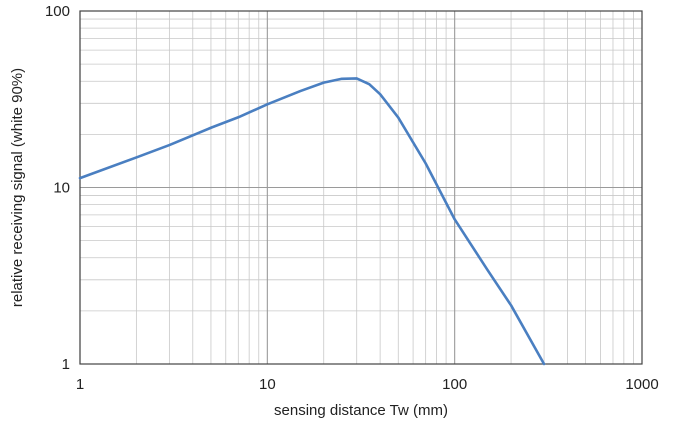 This screenshot has height=427, width=683. What do you see at coordinates (61, 188) in the screenshot?
I see `y-tick-label: 10` at bounding box center [61, 188].